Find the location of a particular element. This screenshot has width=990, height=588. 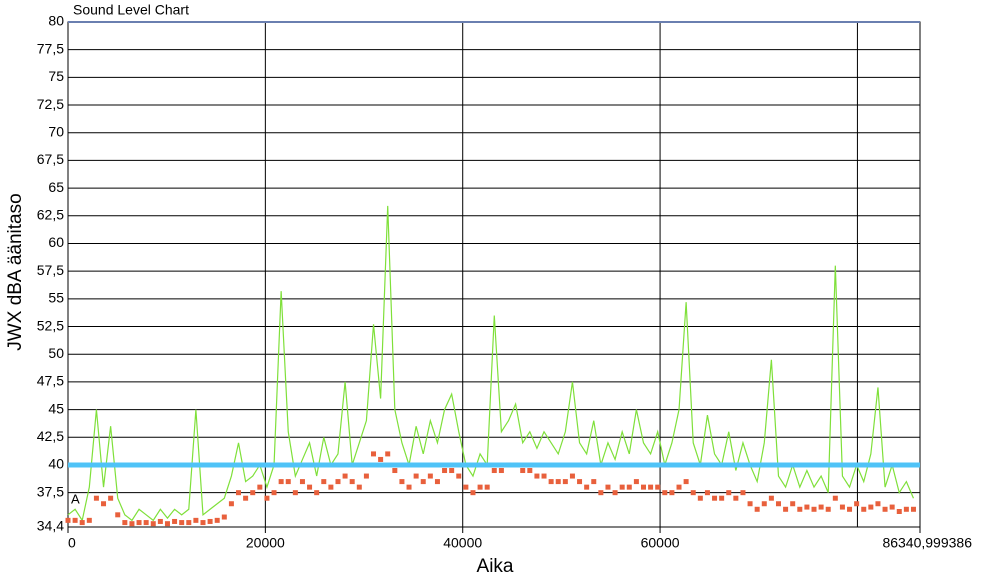

y-tick-label: 60 is located at coordinates (56, 242).